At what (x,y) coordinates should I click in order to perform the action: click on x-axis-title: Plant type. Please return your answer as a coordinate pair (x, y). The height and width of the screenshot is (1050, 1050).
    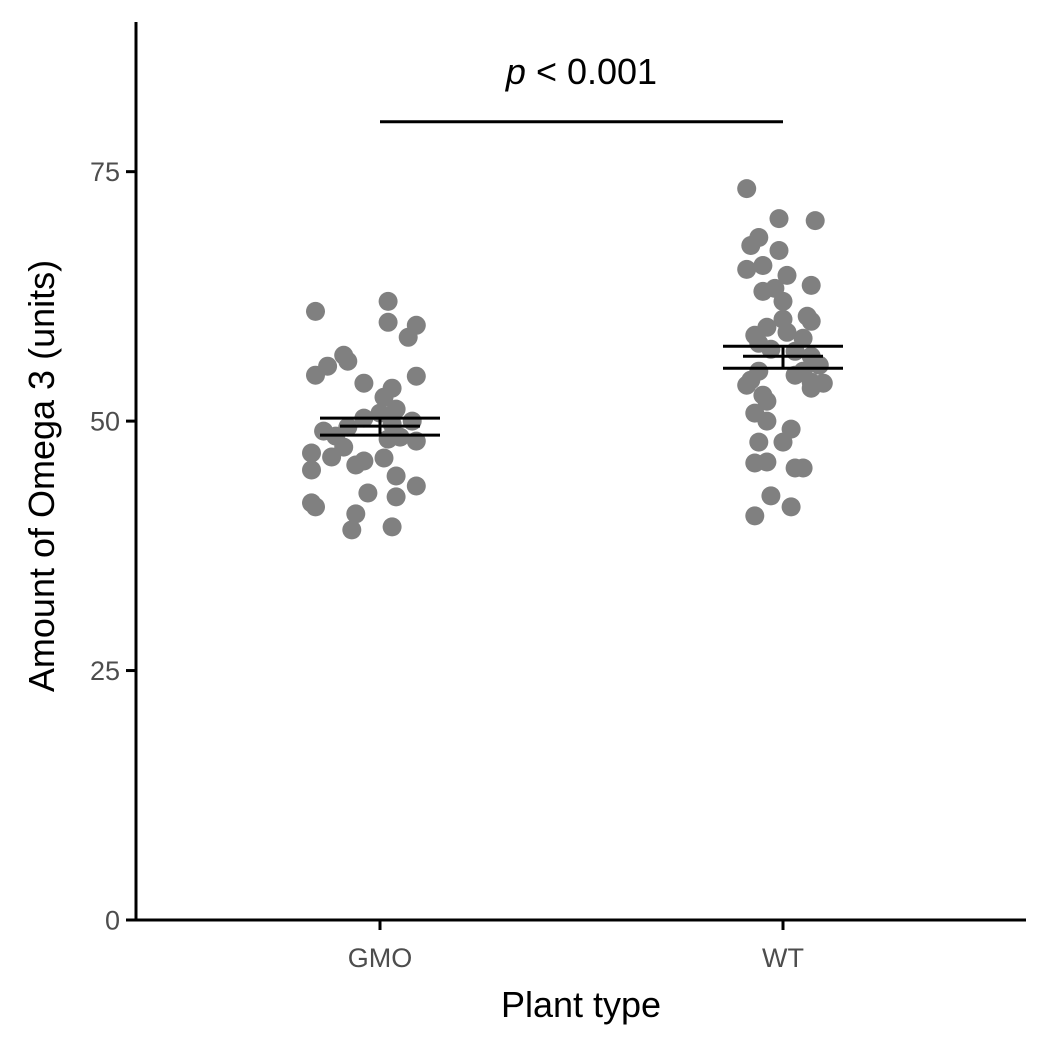
    Looking at the image, I should click on (581, 1004).